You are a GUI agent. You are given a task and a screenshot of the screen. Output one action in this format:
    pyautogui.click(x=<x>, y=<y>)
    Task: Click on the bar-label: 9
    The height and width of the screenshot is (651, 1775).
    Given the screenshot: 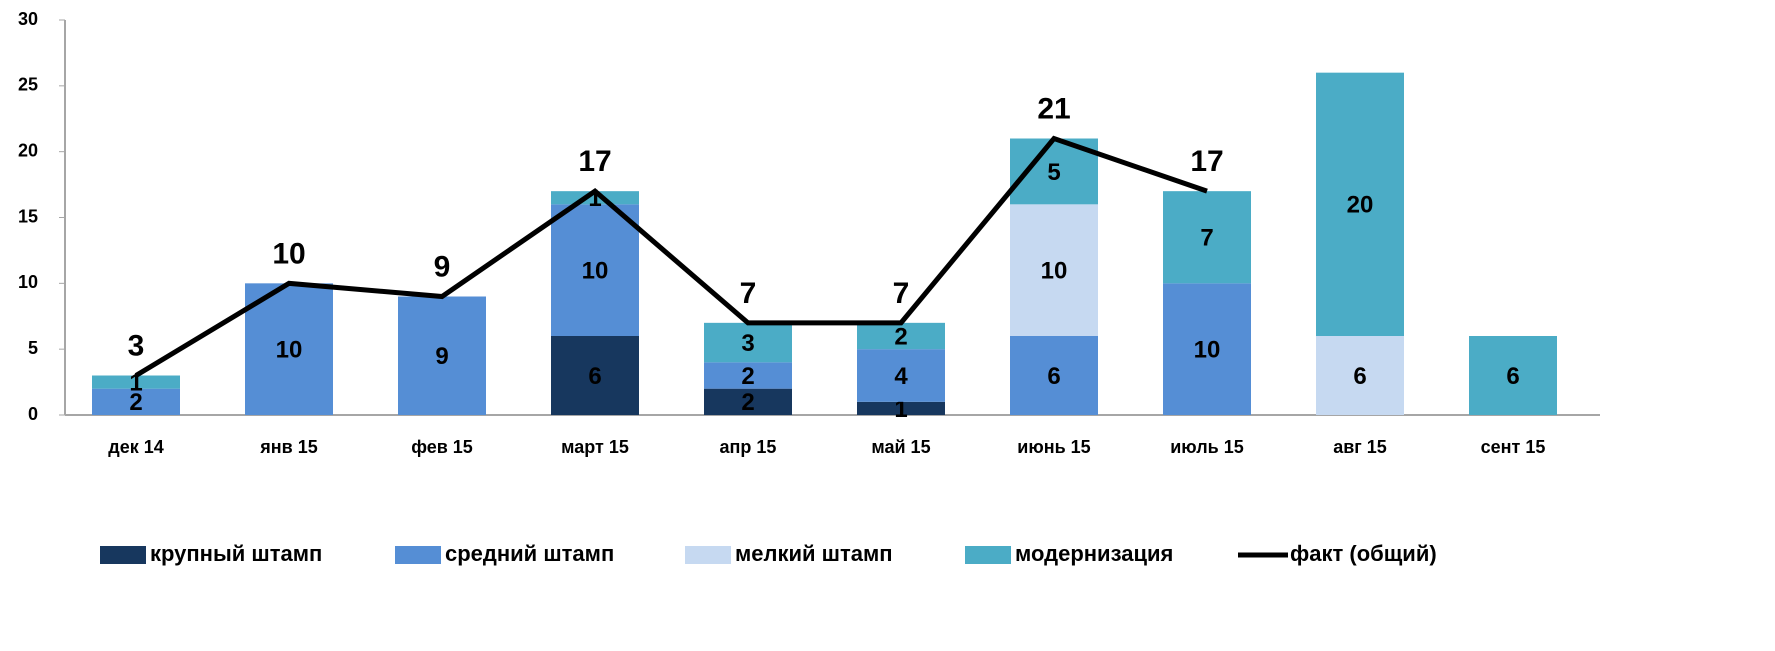 What is the action you would take?
    pyautogui.click(x=441, y=356)
    